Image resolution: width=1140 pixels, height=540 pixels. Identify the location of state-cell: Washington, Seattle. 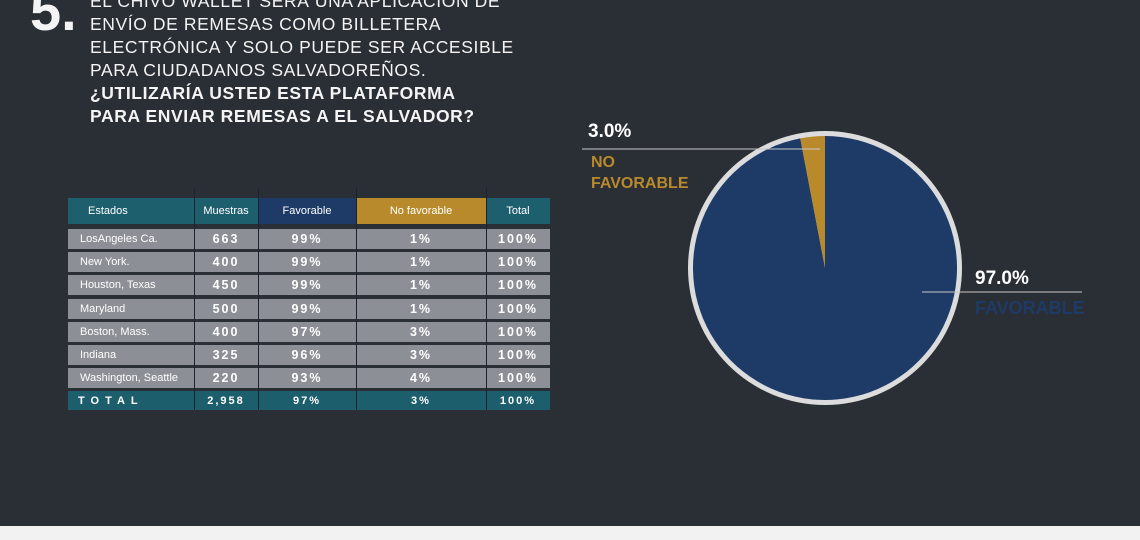
(131, 378).